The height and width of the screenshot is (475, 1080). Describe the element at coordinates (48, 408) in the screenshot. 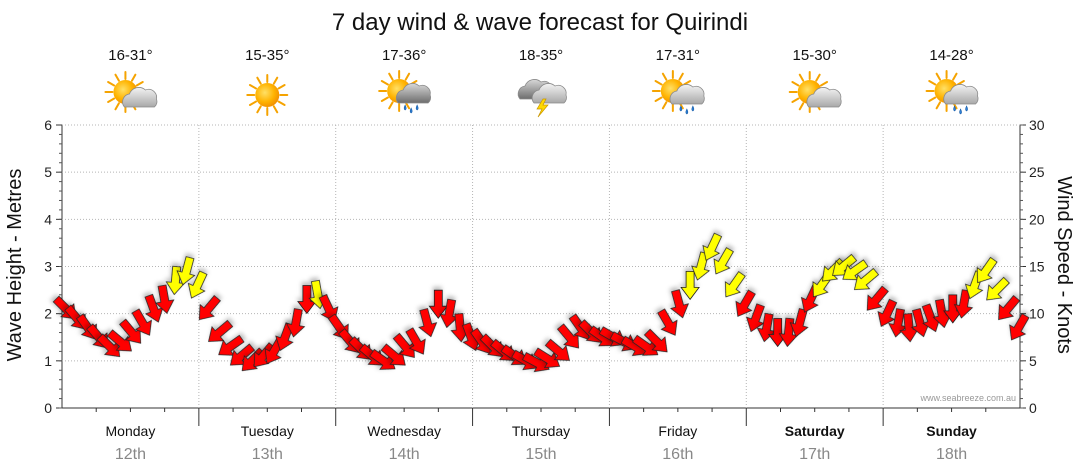

I see `left-tick-label: 0` at that location.